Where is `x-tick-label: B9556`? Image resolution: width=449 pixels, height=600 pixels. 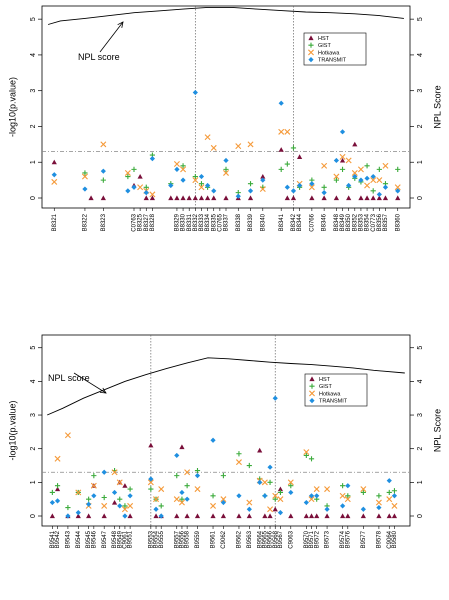 x-tick-label: B9556 is located at coordinates (183, 539).